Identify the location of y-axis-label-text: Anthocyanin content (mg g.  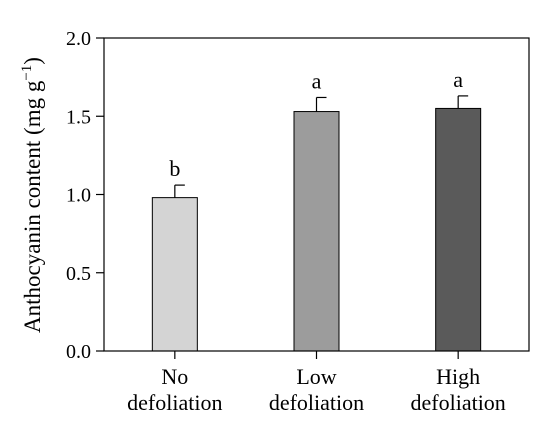
(32, 206).